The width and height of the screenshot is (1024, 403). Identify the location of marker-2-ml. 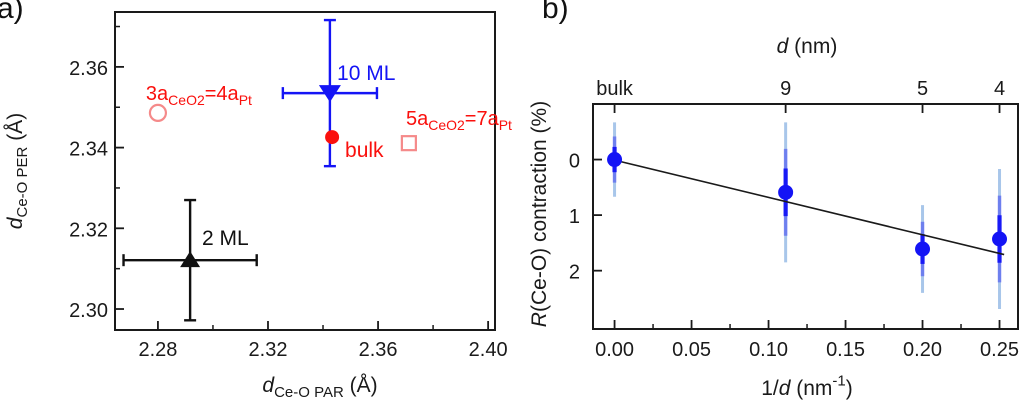
(190, 259).